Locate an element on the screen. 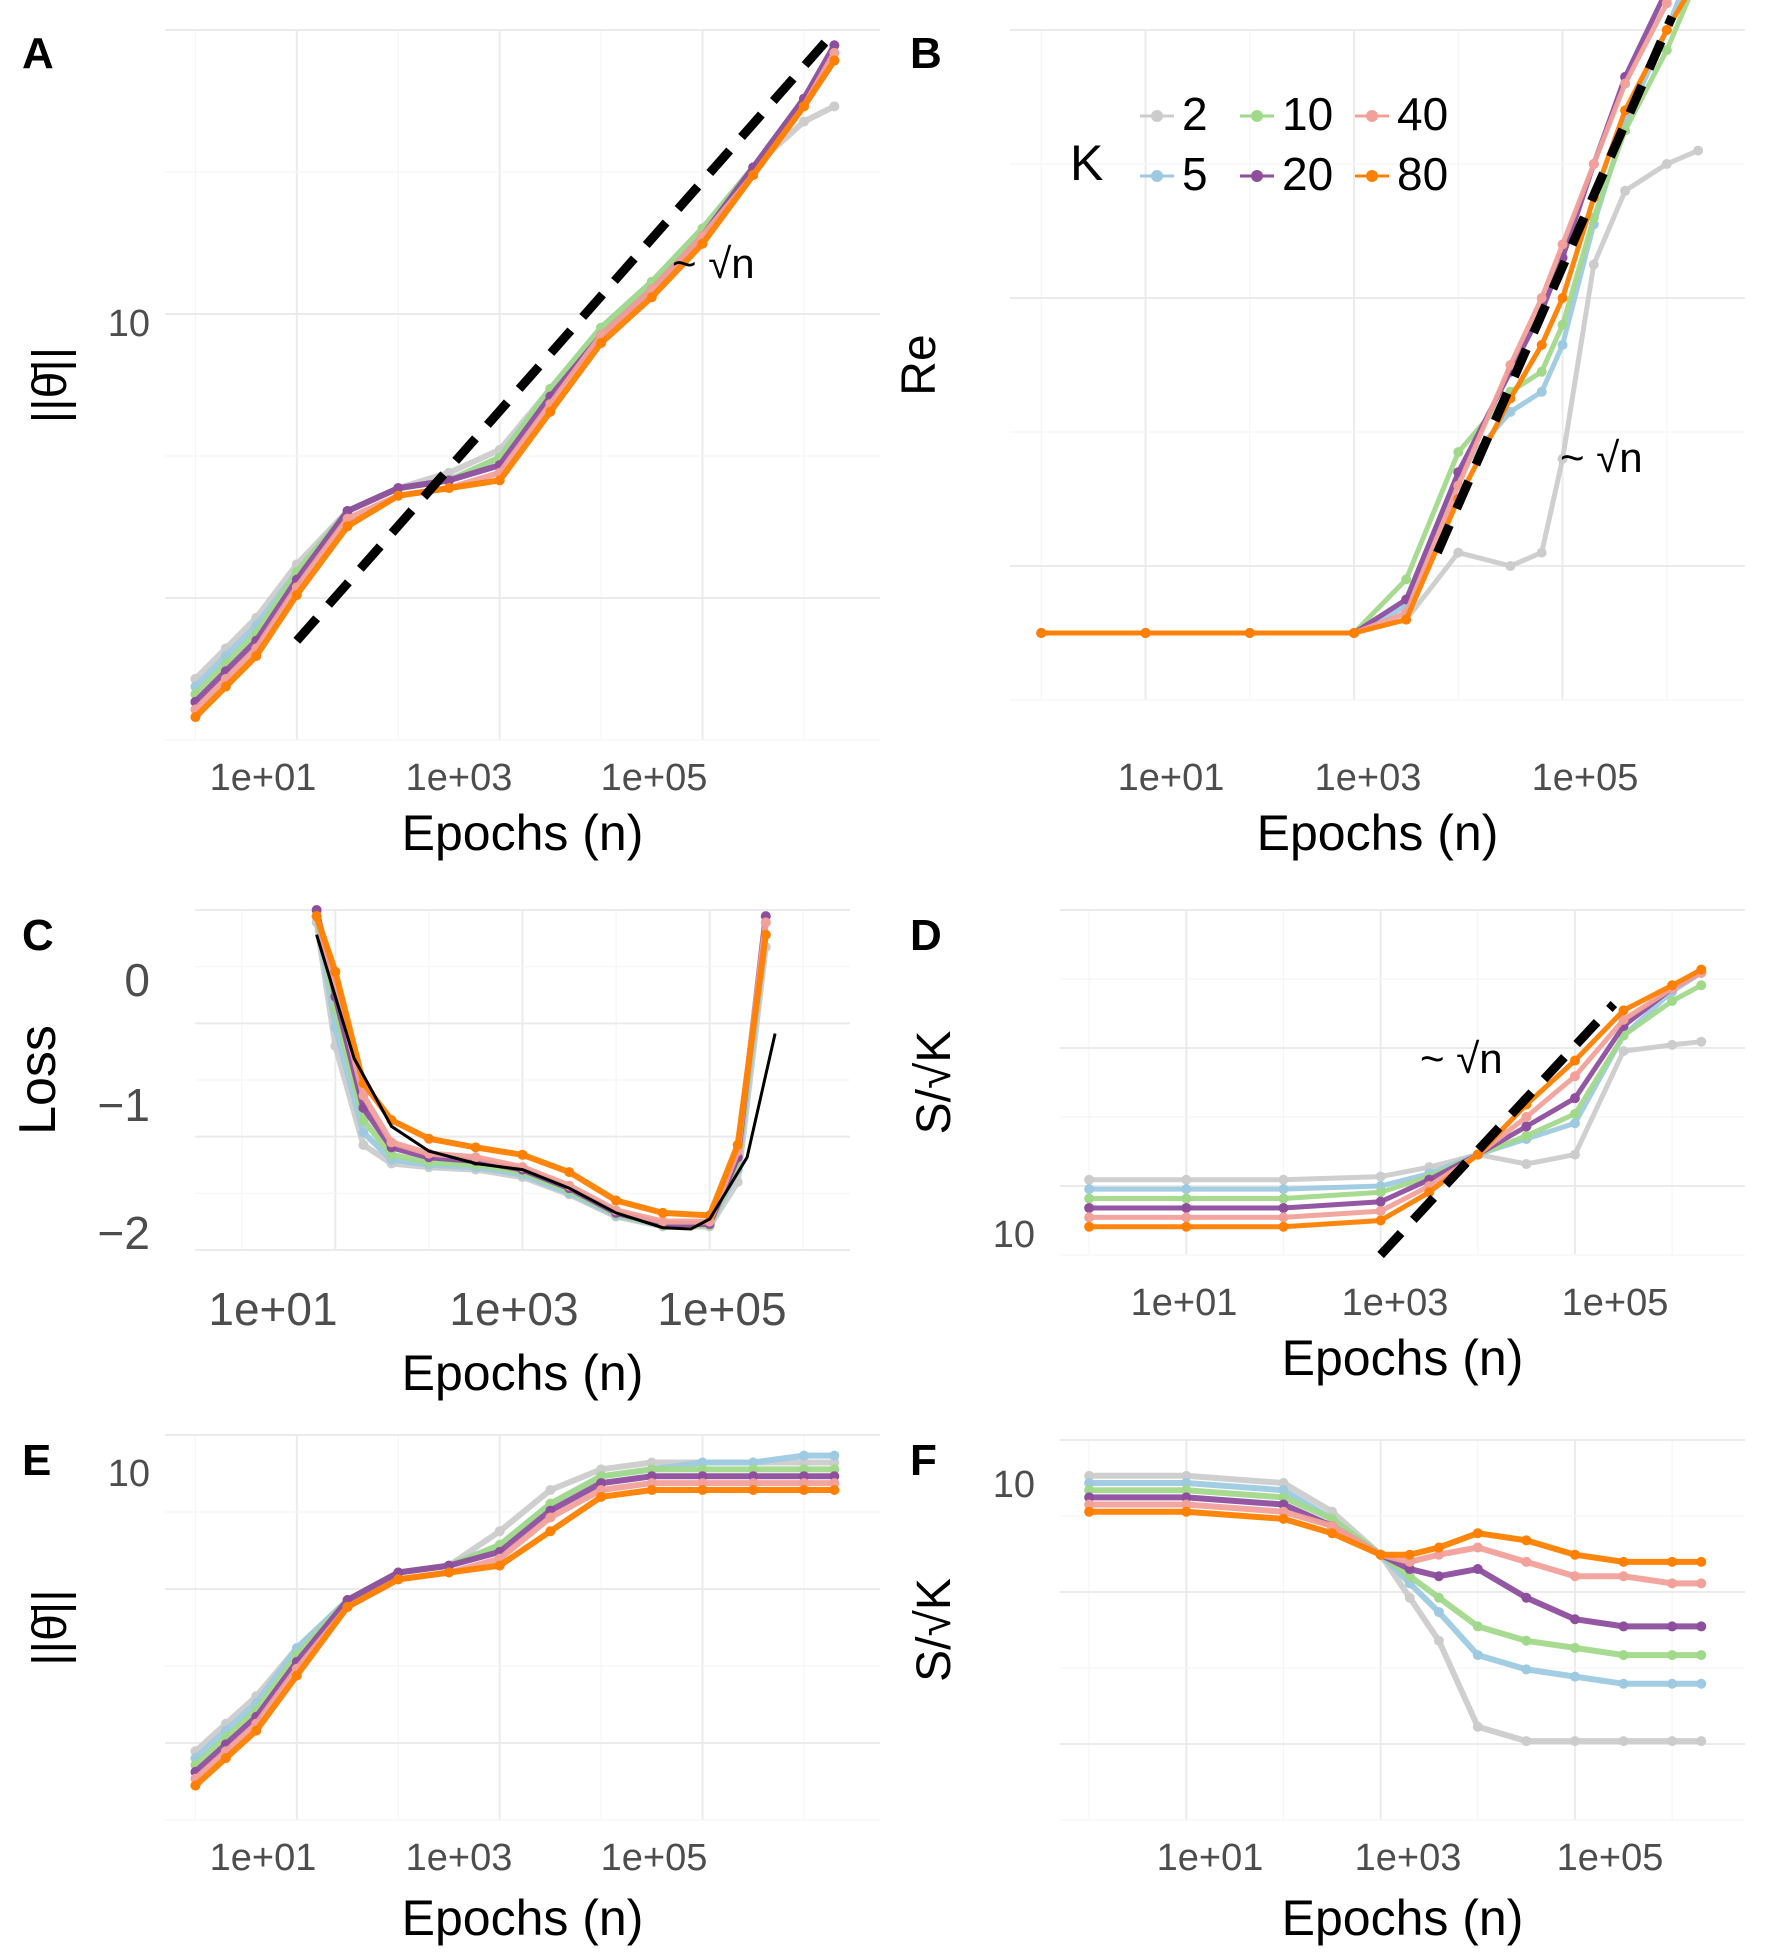 The height and width of the screenshot is (1954, 1775). legend-label: 10 is located at coordinates (1307, 114).